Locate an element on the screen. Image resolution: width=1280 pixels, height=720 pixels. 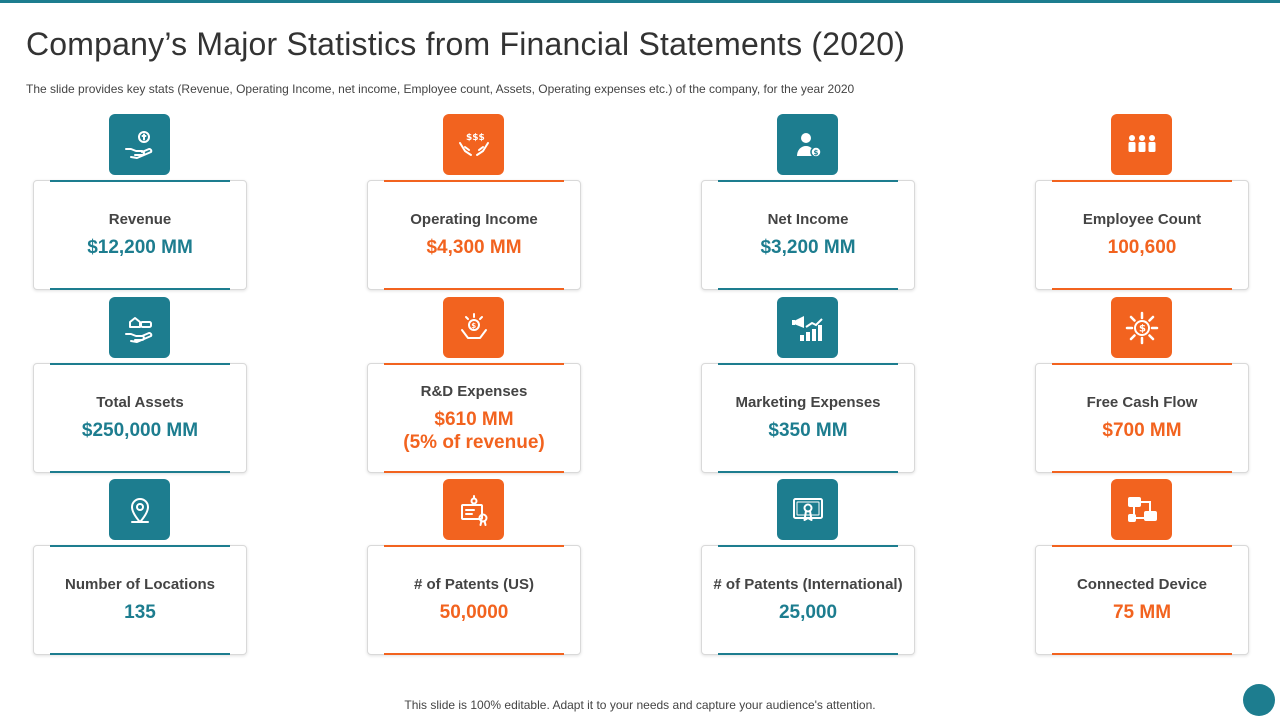
stat-tile-rd-expenses: $ R&D Expenses $610 MM (5% of revenue) is located at coordinates (474, 385).